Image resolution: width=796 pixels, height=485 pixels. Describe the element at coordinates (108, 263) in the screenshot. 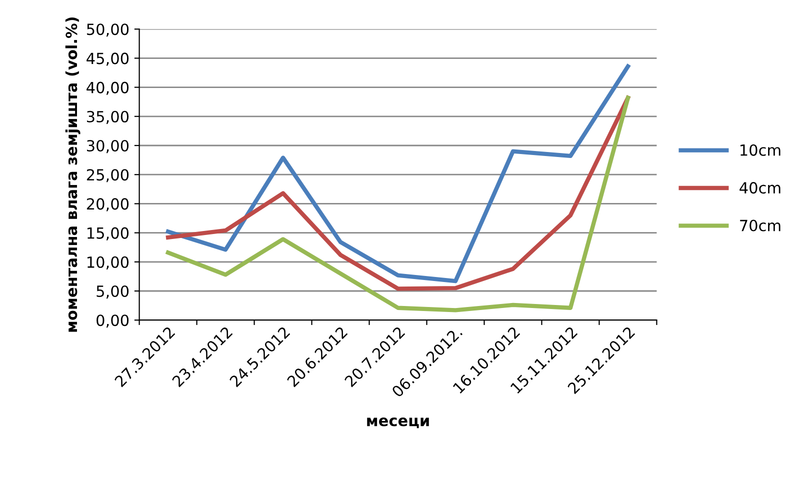

I see `y-tick-label: 10,00` at that location.